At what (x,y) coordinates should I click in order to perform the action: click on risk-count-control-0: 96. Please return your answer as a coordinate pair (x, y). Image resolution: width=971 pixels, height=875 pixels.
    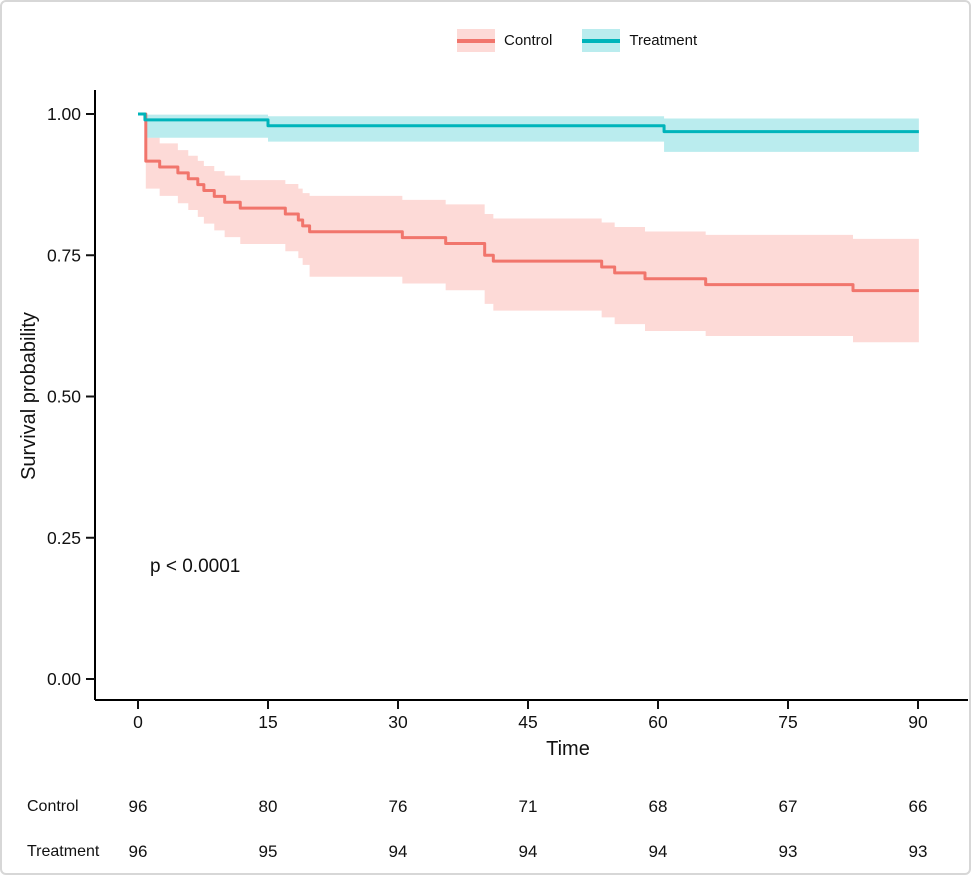
    Looking at the image, I should click on (138, 806).